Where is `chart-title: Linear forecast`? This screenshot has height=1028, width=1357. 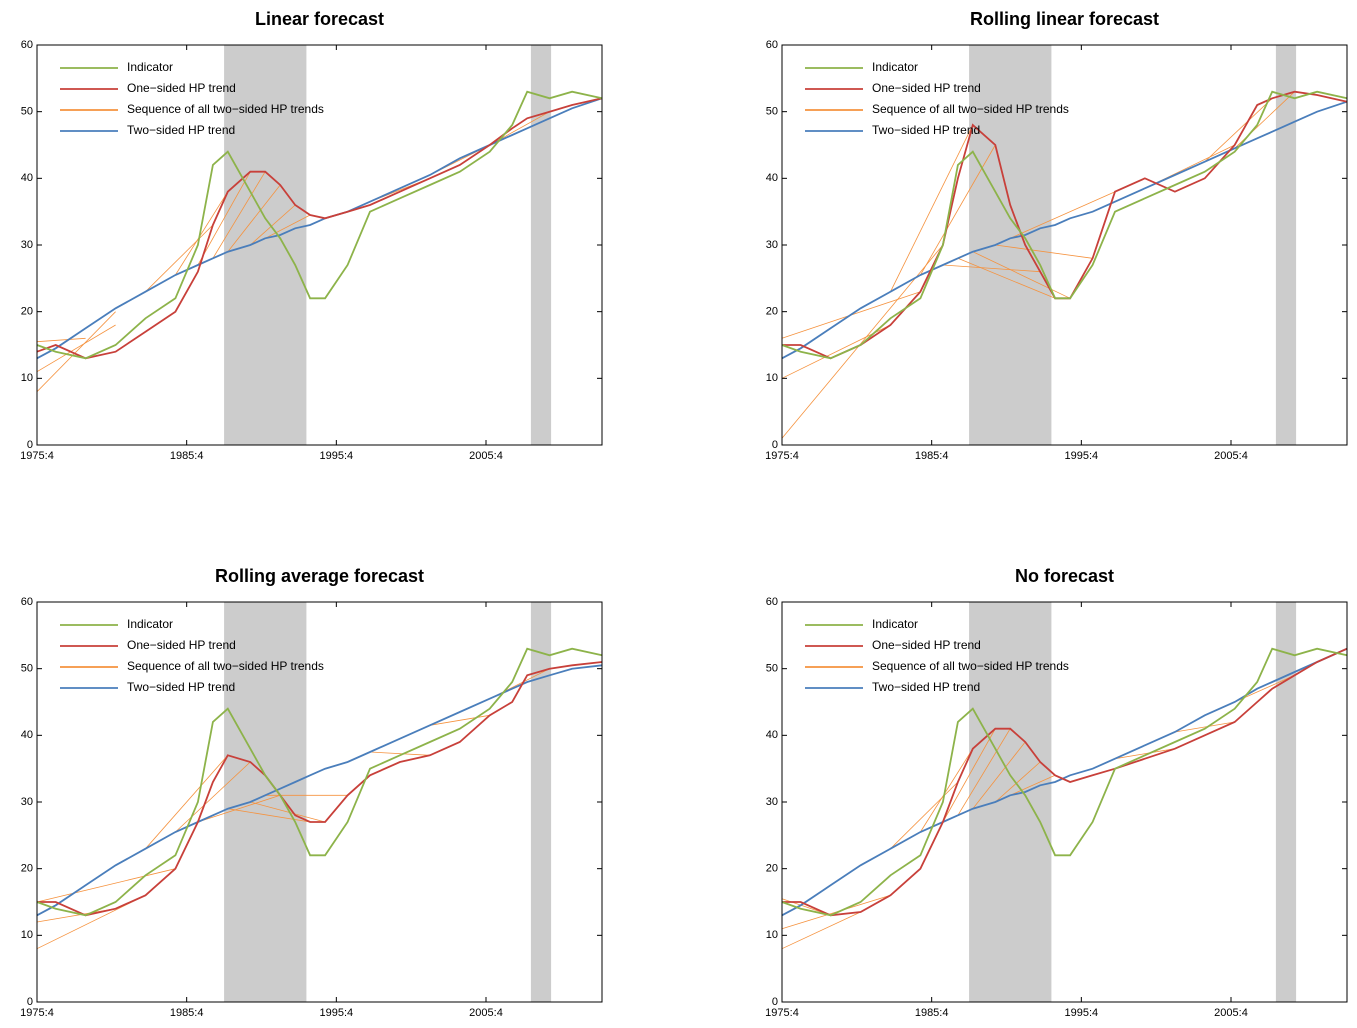 chart-title: Linear forecast is located at coordinates (319, 19).